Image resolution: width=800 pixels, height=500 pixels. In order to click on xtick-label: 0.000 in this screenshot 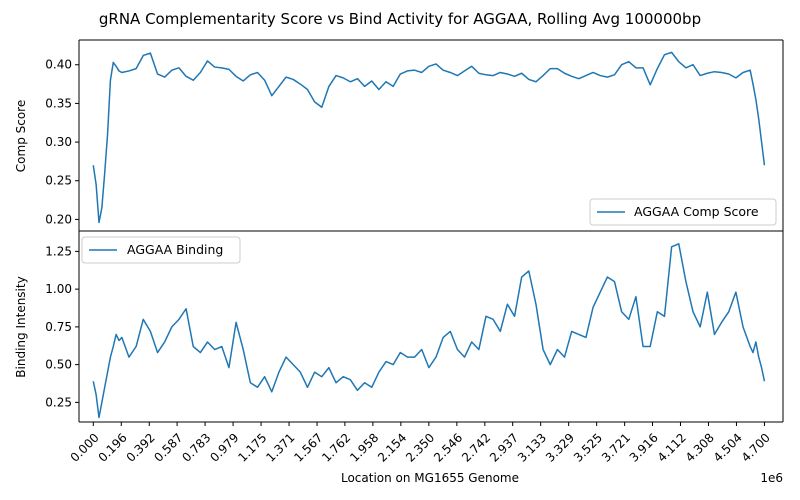, I will do `click(85, 448)`.